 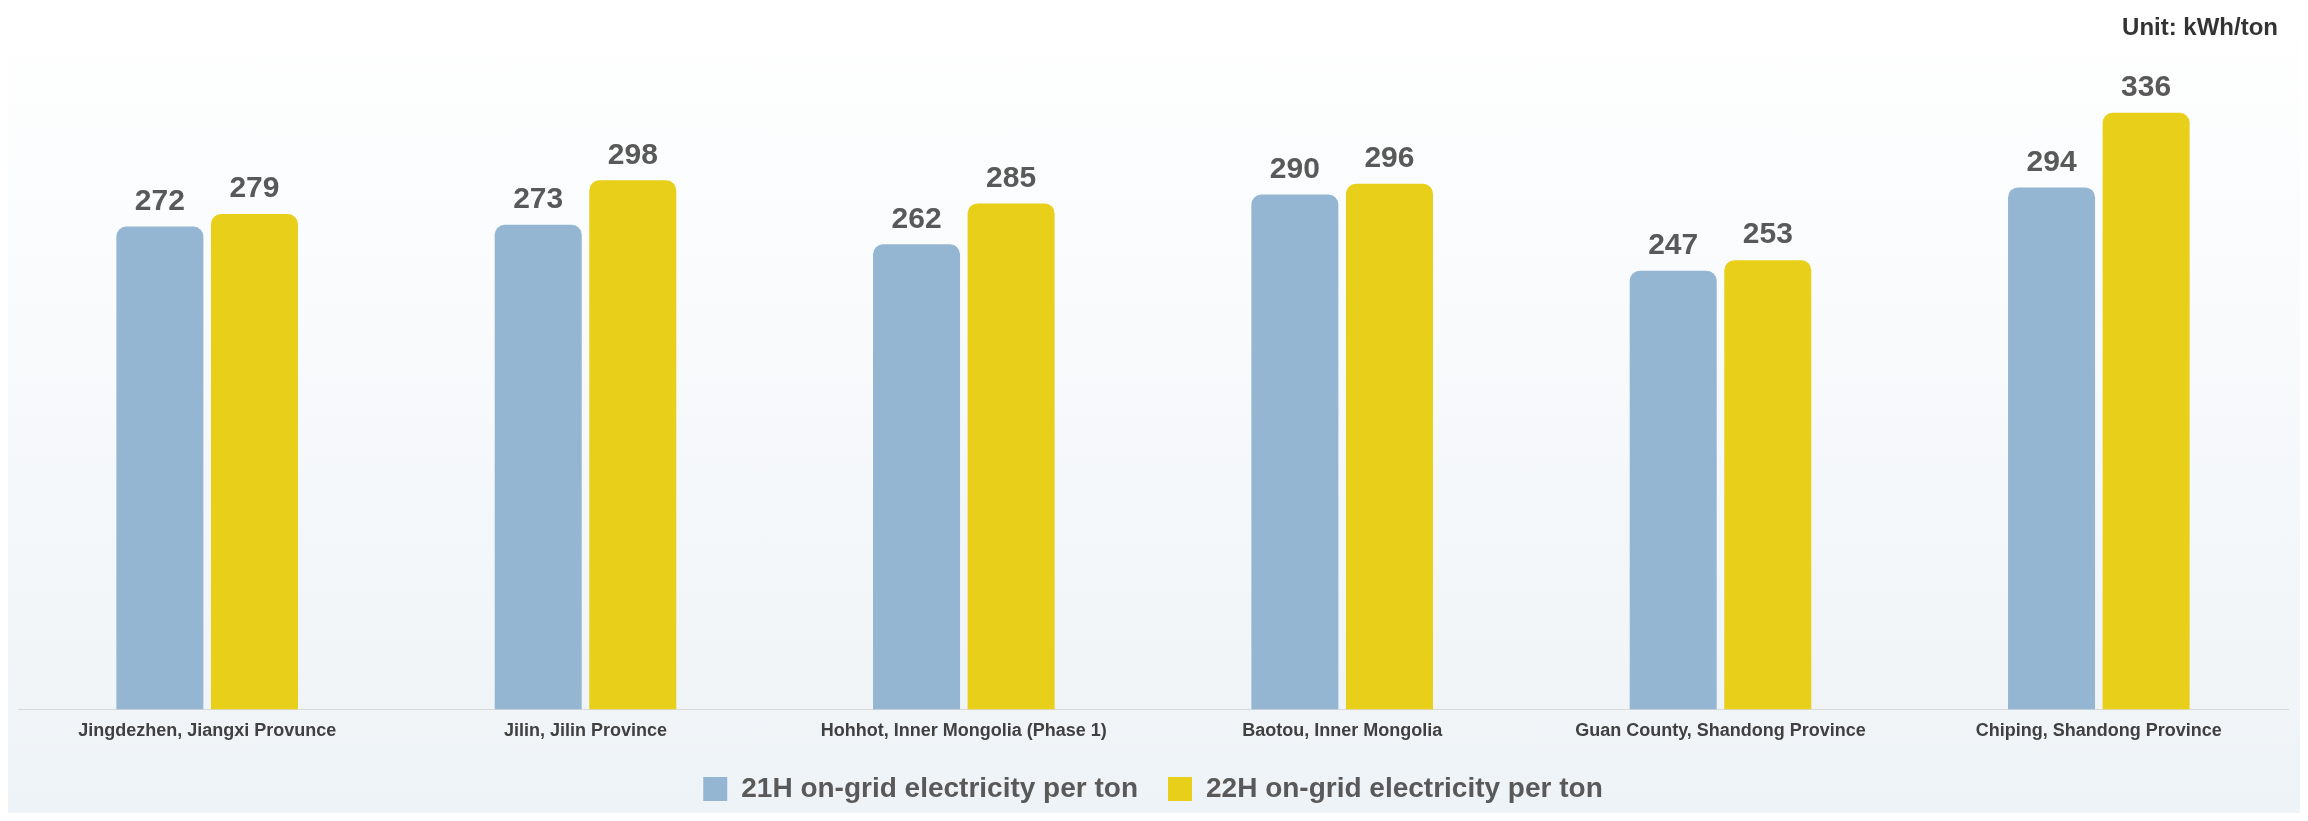 I want to click on x-tick-label: Jingdezhen, Jiangxi Provunce, so click(x=207, y=730).